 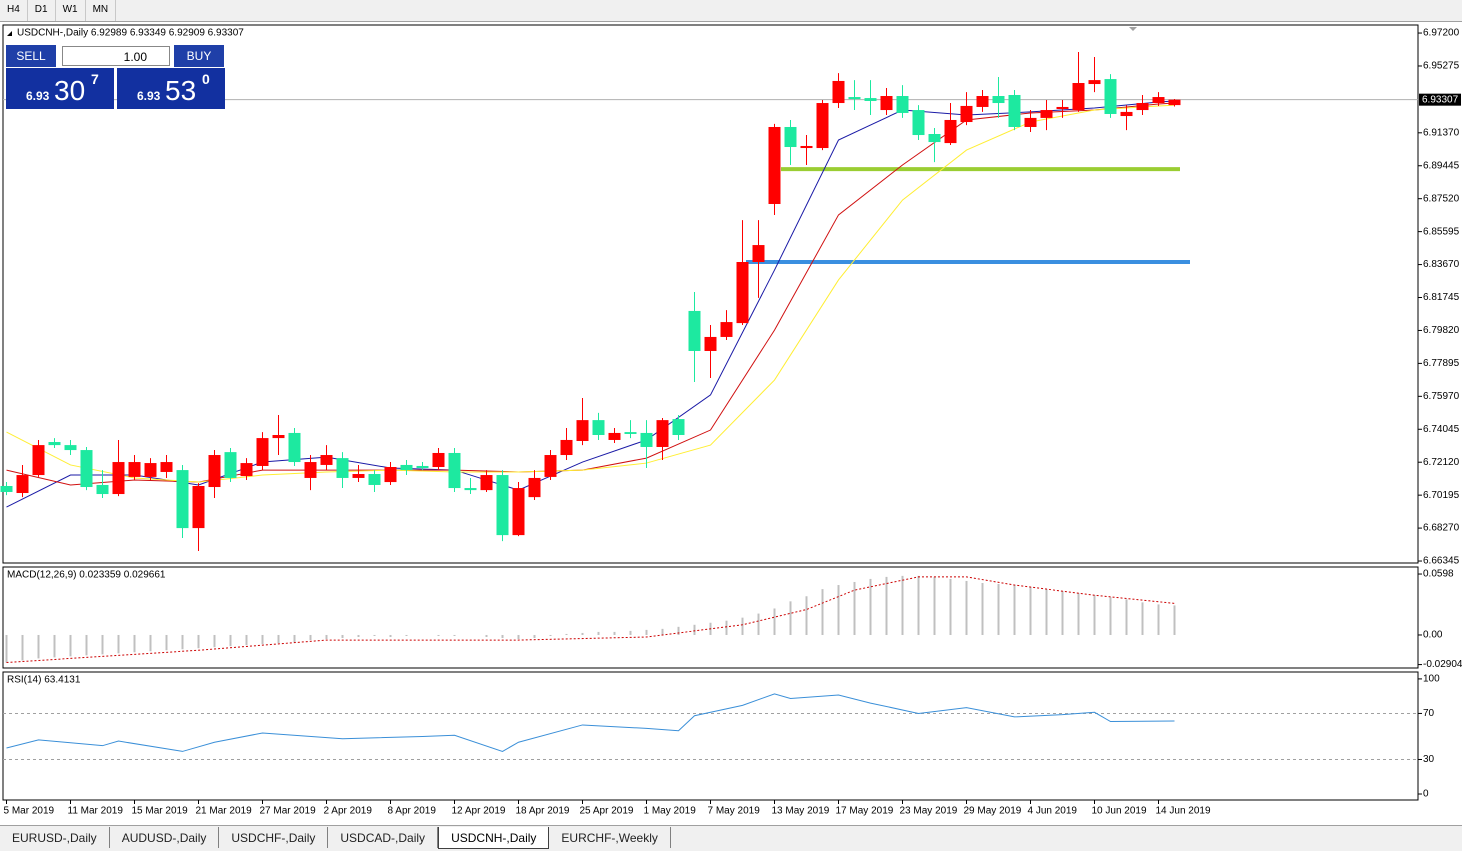 What do you see at coordinates (116, 56) in the screenshot?
I see `lot-field: 1.00` at bounding box center [116, 56].